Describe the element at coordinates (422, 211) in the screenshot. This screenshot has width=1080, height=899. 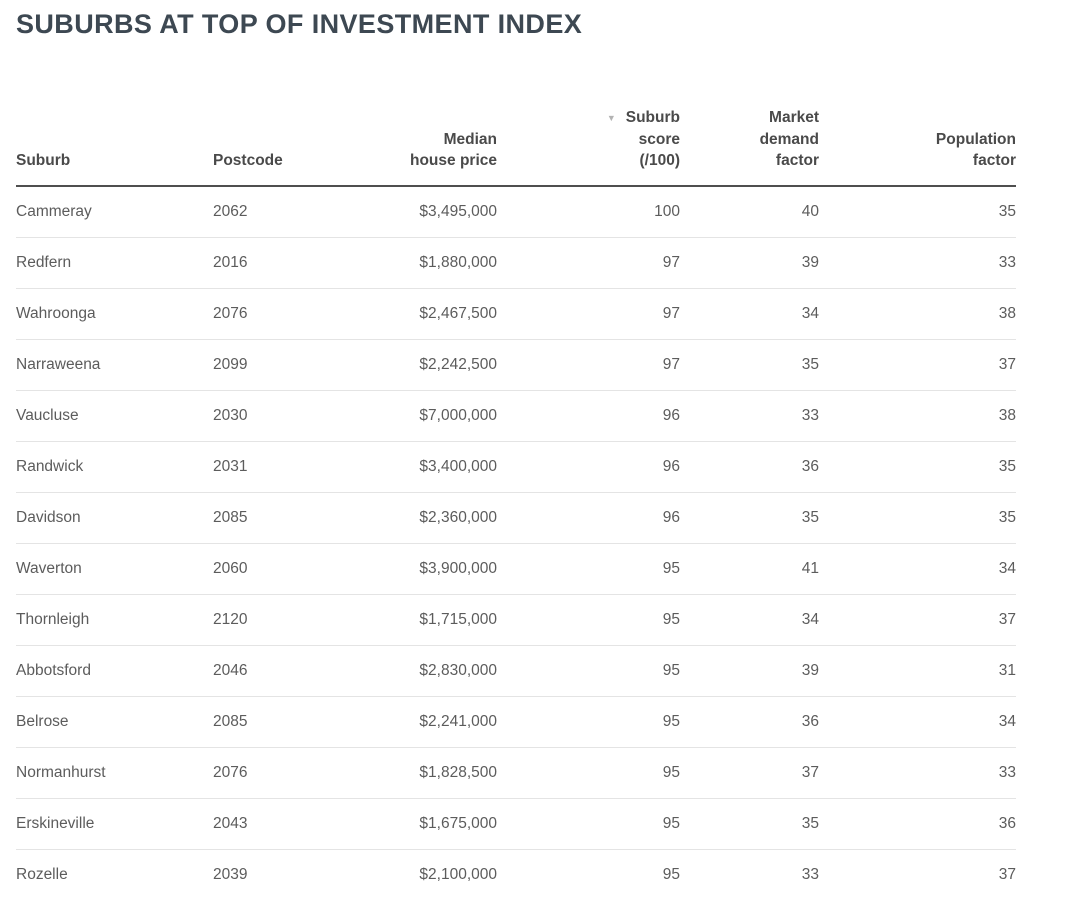
I see `cell-median-house-price: $3,495,000` at that location.